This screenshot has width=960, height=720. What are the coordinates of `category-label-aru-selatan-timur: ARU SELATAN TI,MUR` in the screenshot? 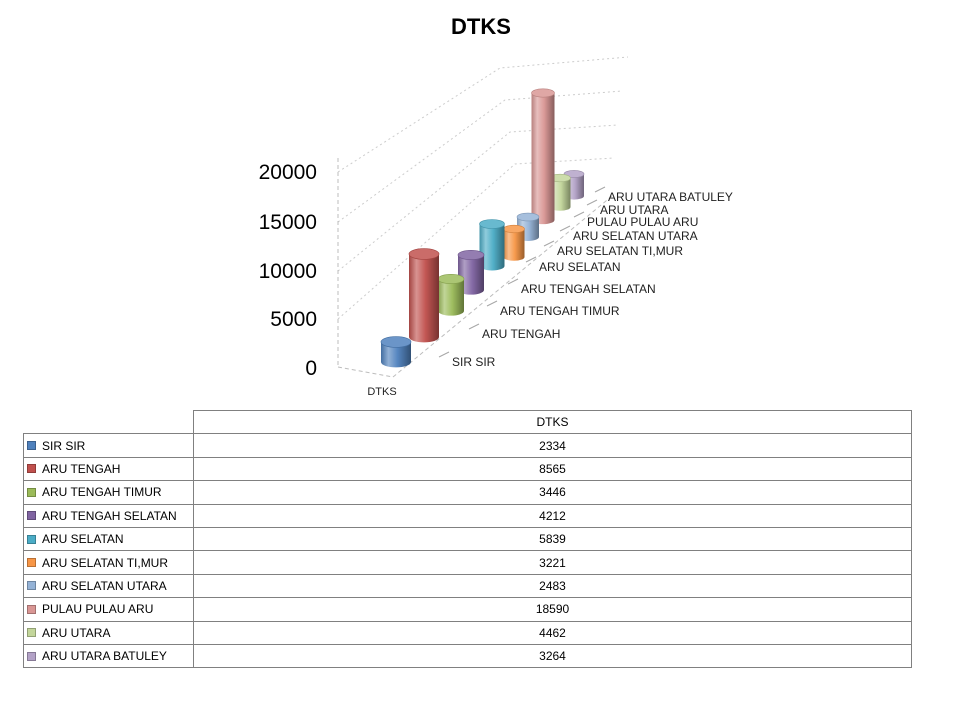 It's located at (620, 251).